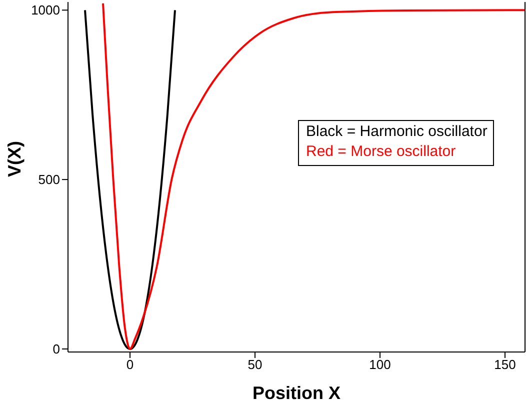  I want to click on y-axis-title: V(X), so click(14, 158).